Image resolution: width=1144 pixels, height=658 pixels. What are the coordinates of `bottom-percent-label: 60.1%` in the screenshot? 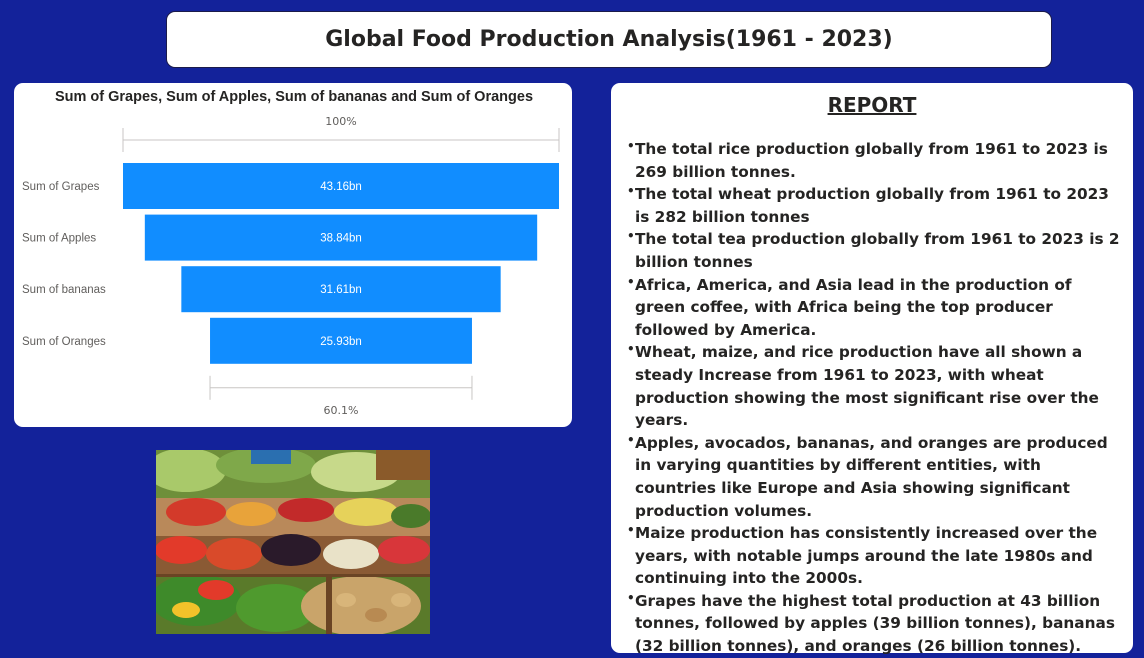 It's located at (341, 410).